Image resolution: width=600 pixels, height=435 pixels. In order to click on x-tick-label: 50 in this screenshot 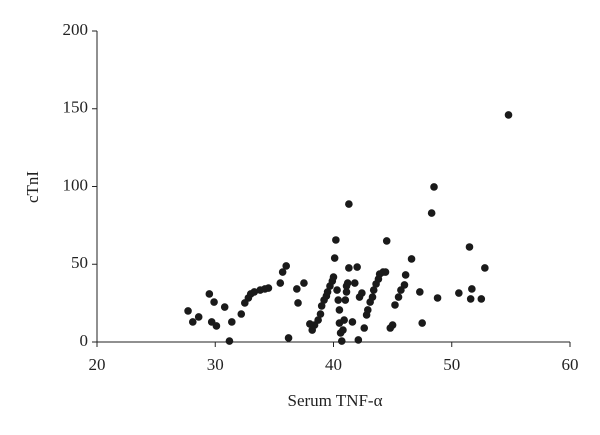, I will do `click(451, 364)`.